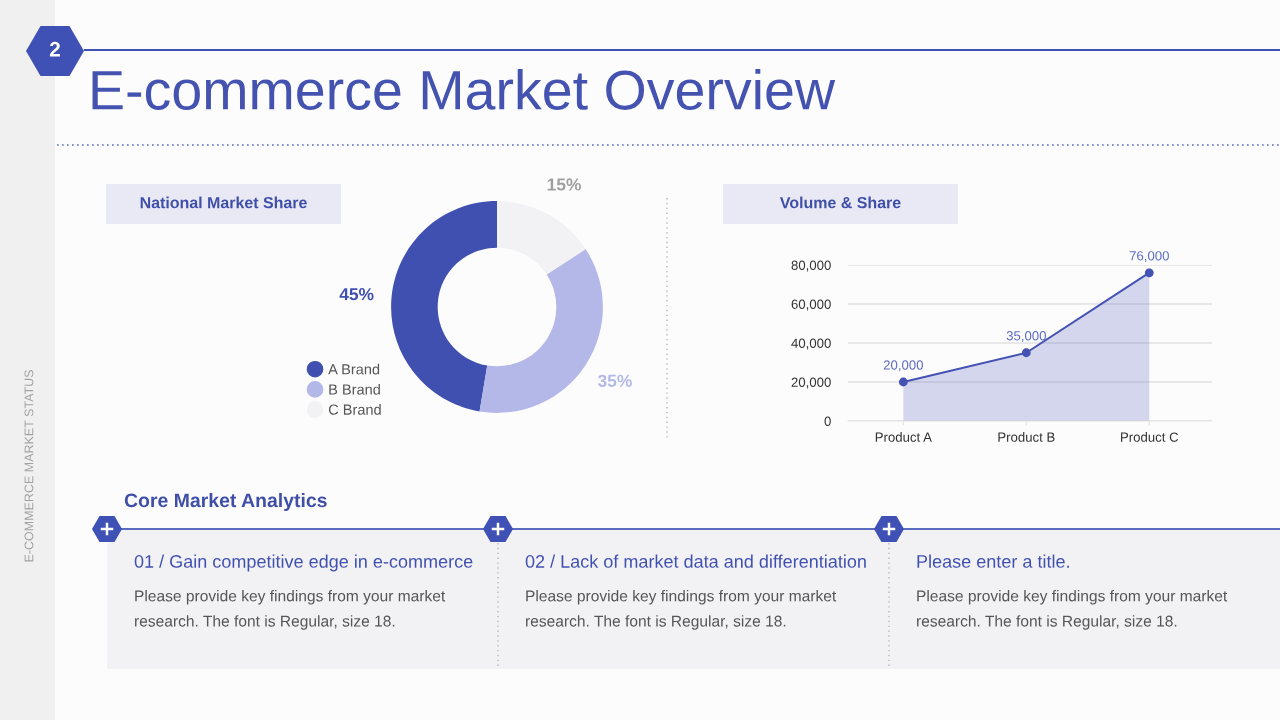 Image resolution: width=1280 pixels, height=720 pixels. I want to click on y-tick-label: 20,000, so click(811, 383).